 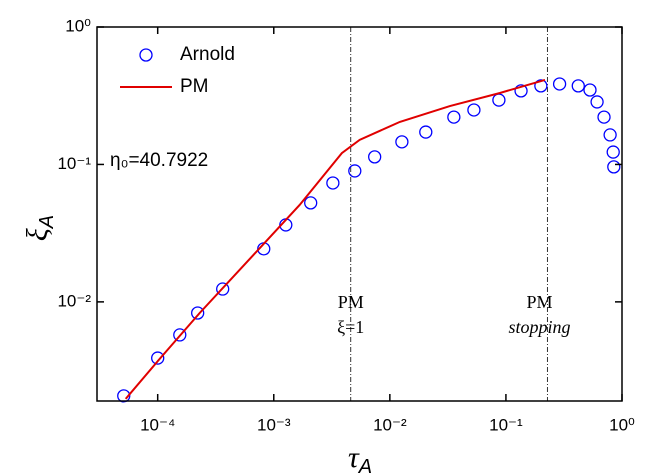 I want to click on reference-label: stopping, so click(x=539, y=327).